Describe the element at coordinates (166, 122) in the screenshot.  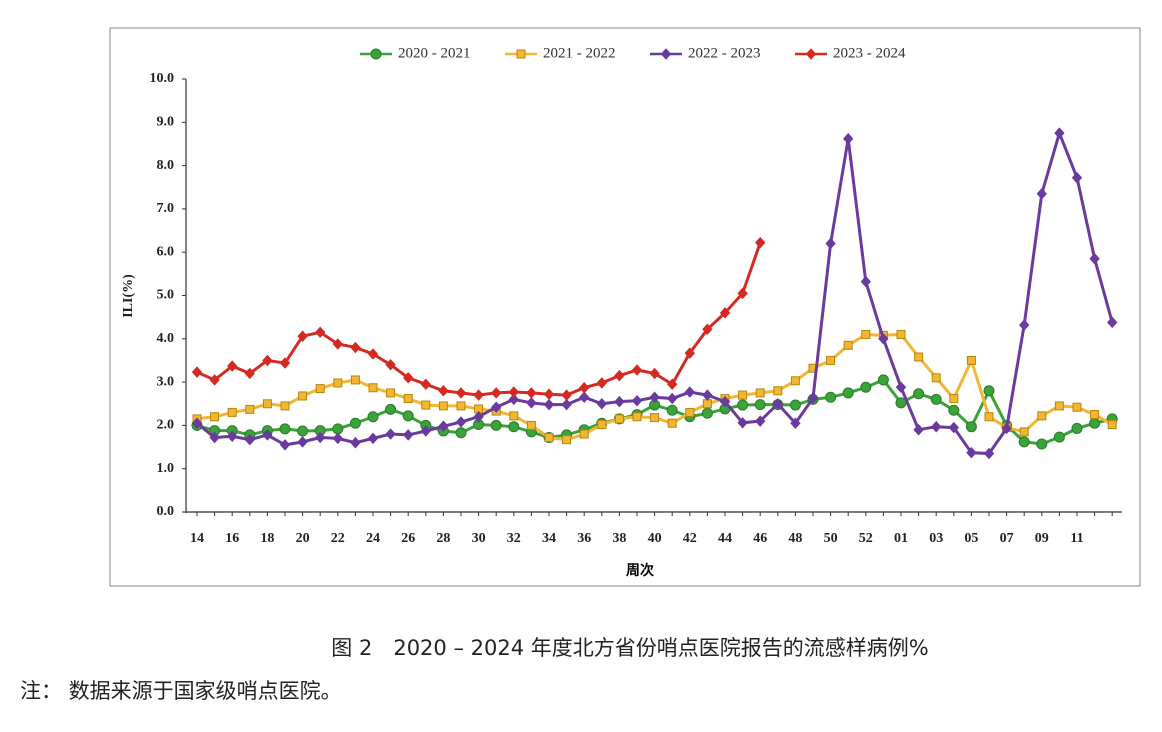
I see `y-tick-label: 9.0` at that location.